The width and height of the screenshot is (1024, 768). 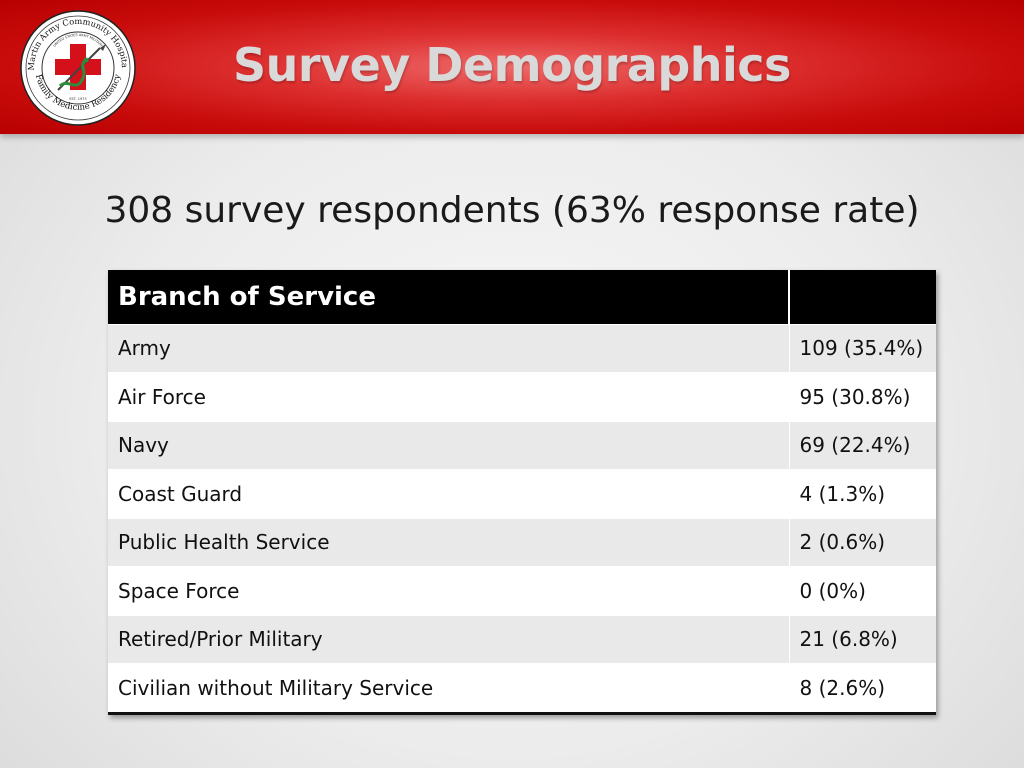 What do you see at coordinates (862, 348) in the screenshot?
I see `value-cell: 109 (35.4%)` at bounding box center [862, 348].